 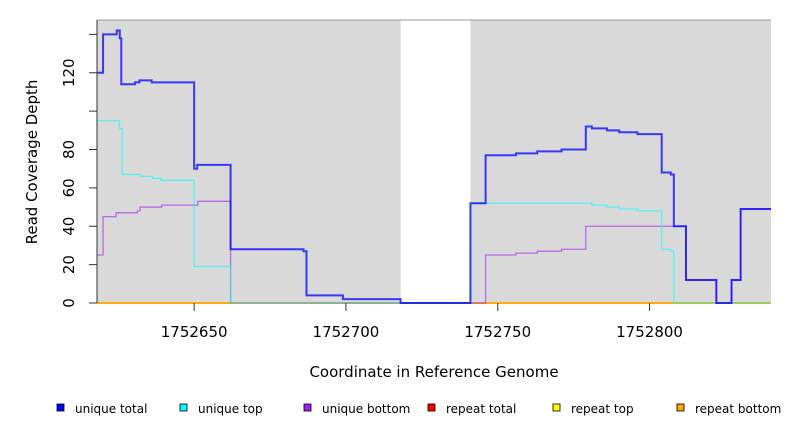 I want to click on legend-item-unique-top: unique top, so click(x=221, y=409).